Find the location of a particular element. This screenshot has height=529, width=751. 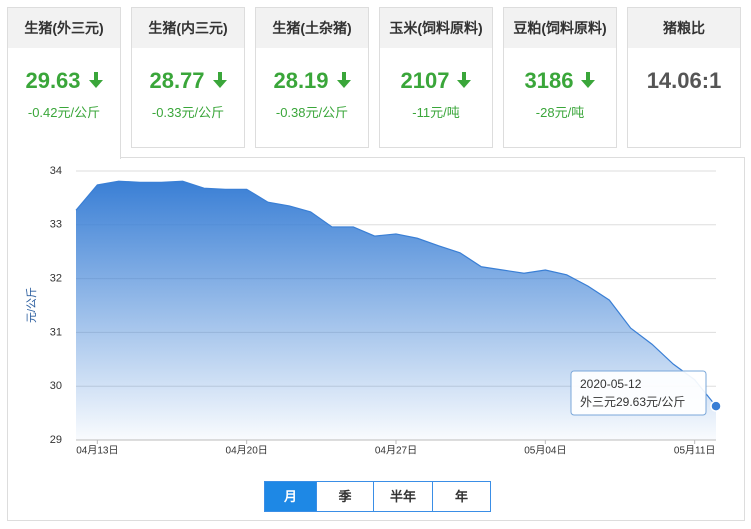

price-card: 生猪(外三元) 29.63 -0.42元/公斤 is located at coordinates (64, 83).